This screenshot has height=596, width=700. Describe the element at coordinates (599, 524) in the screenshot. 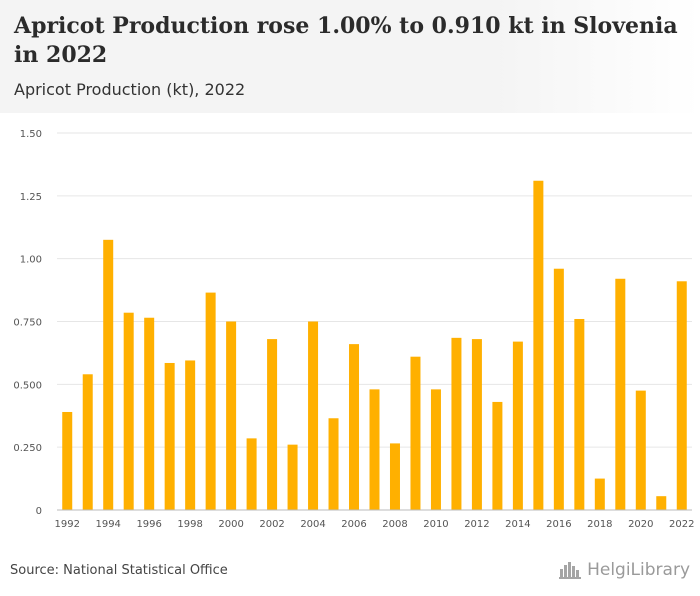

I see `x-tick-label: 2018` at that location.